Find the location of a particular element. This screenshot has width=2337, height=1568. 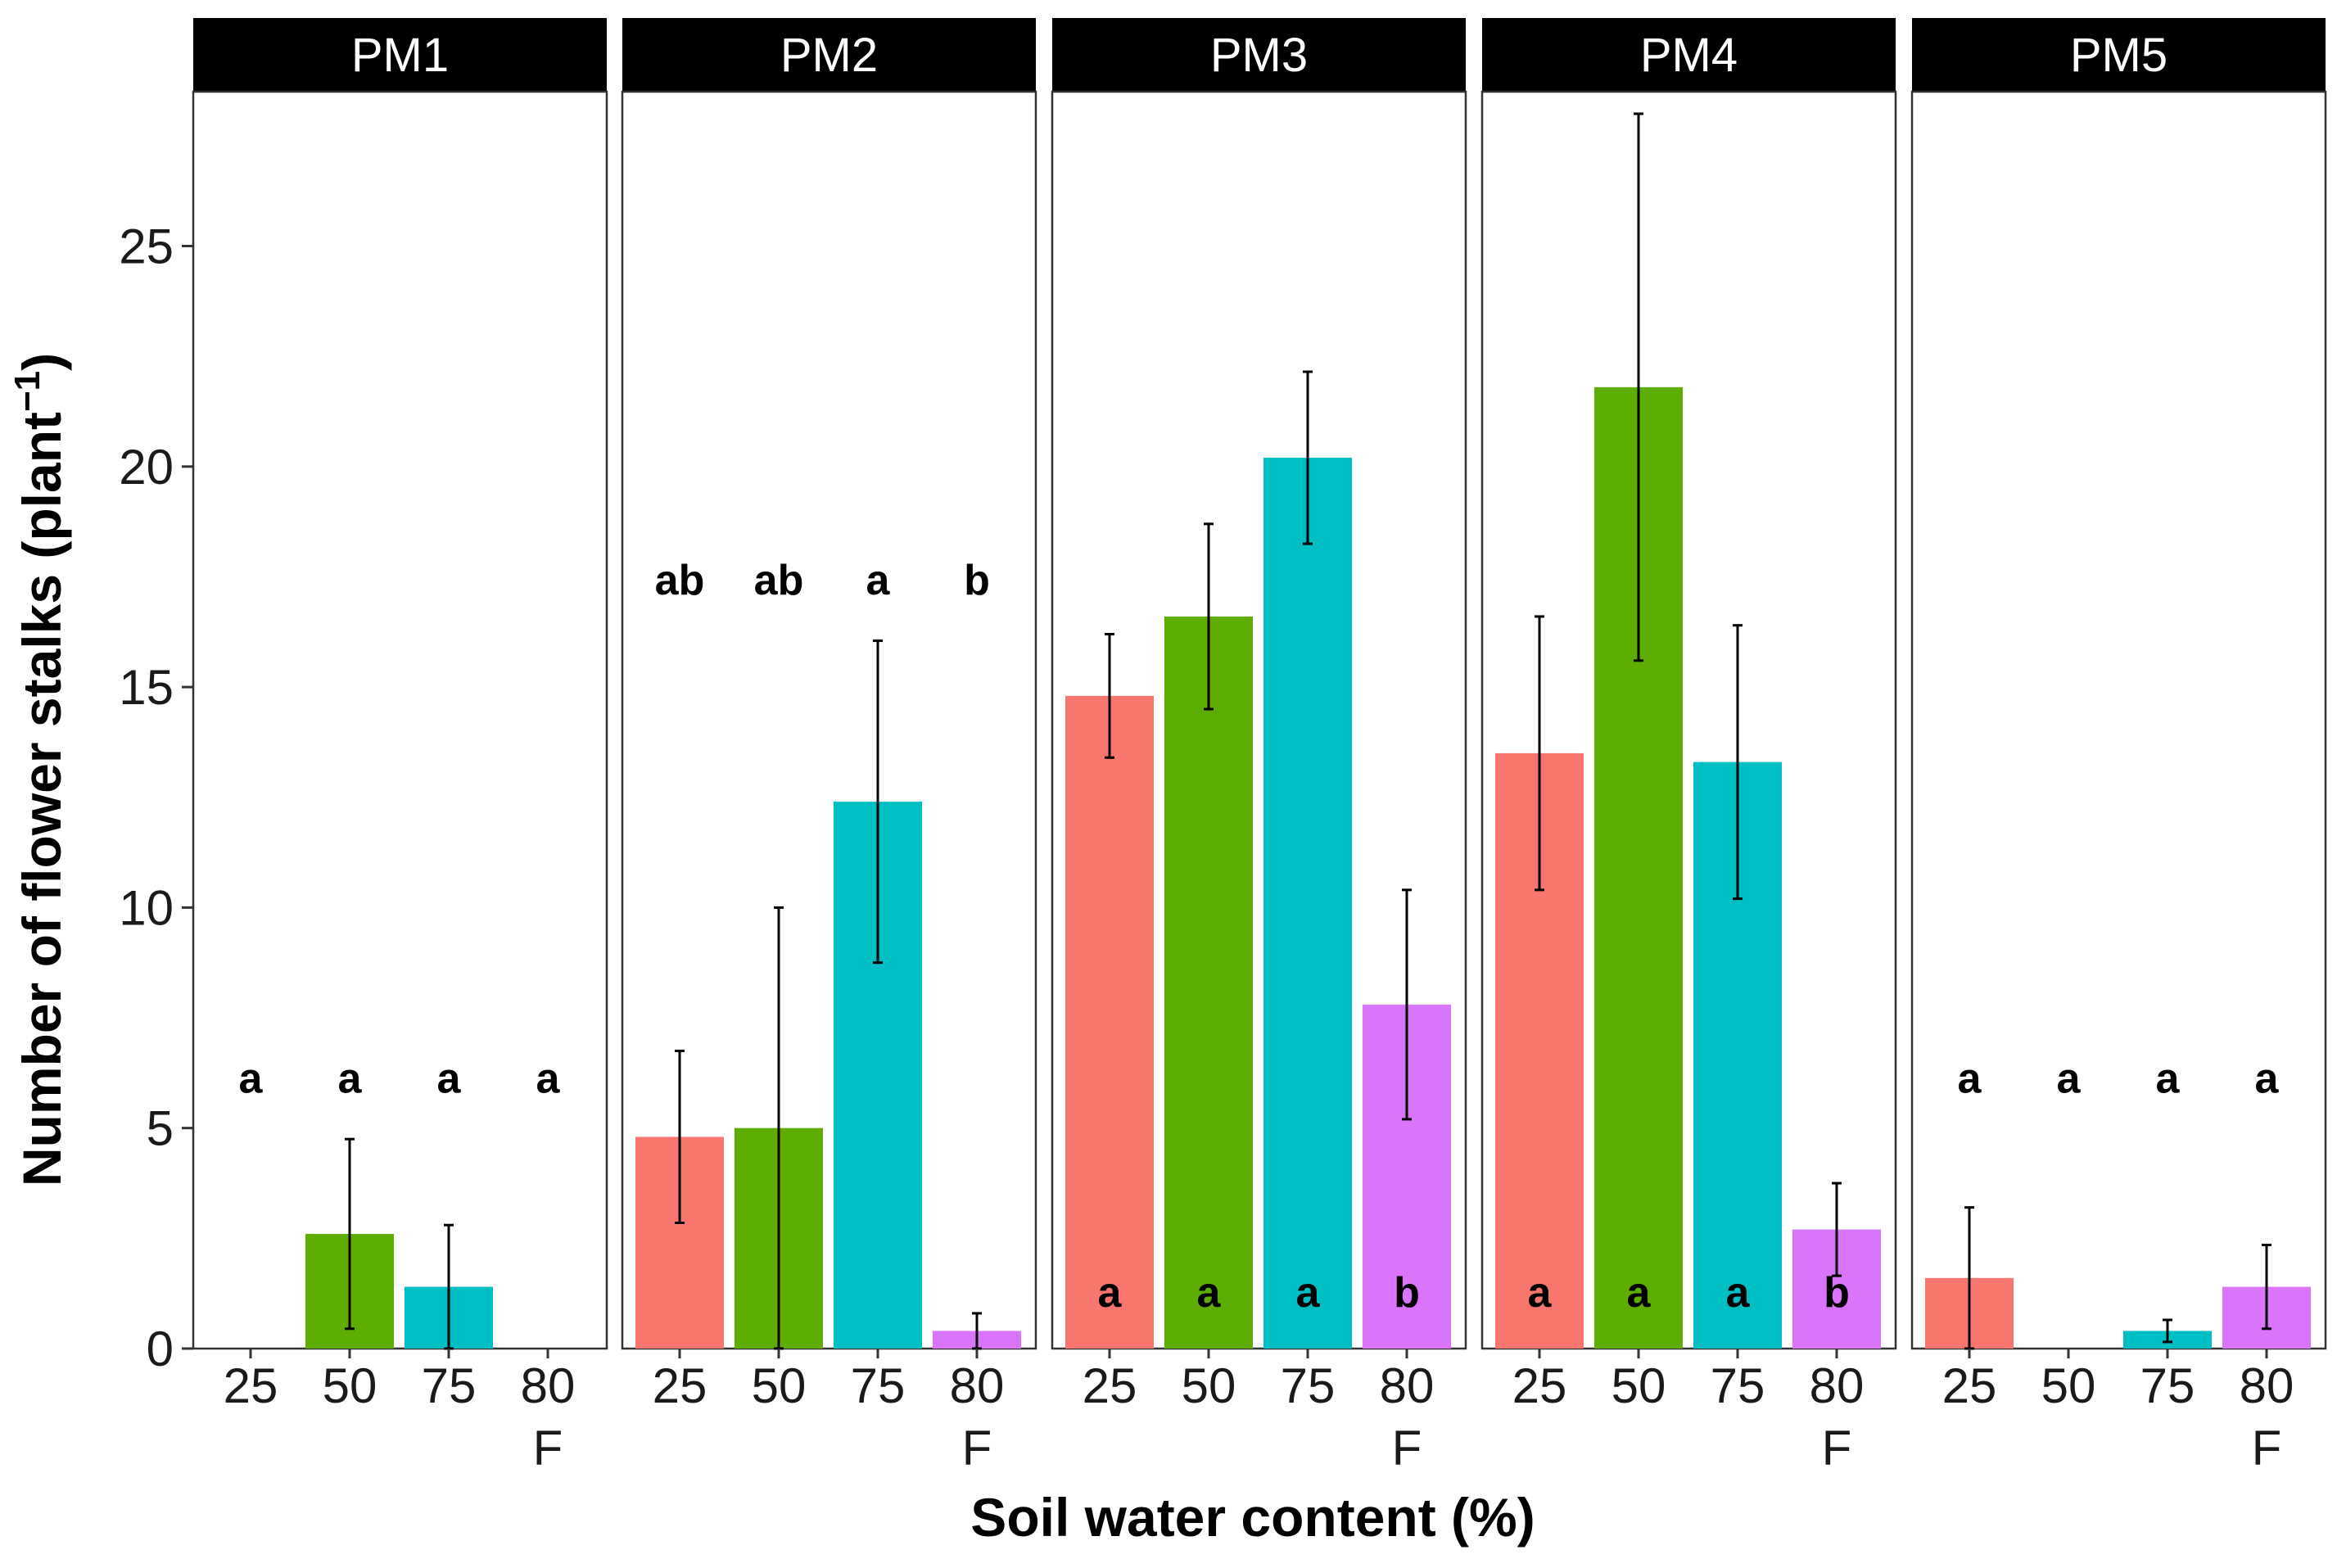

y-tick-label: 20 is located at coordinates (147, 468).